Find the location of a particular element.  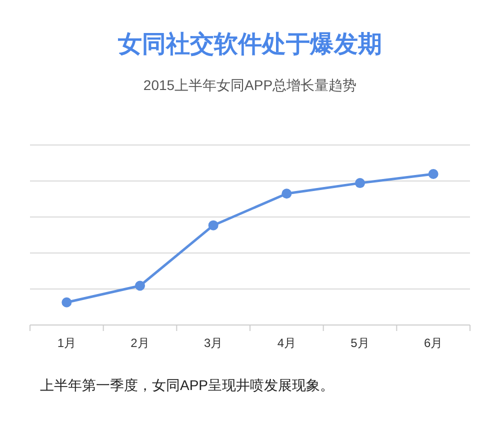

x-tick-label: 3月 is located at coordinates (213, 343).